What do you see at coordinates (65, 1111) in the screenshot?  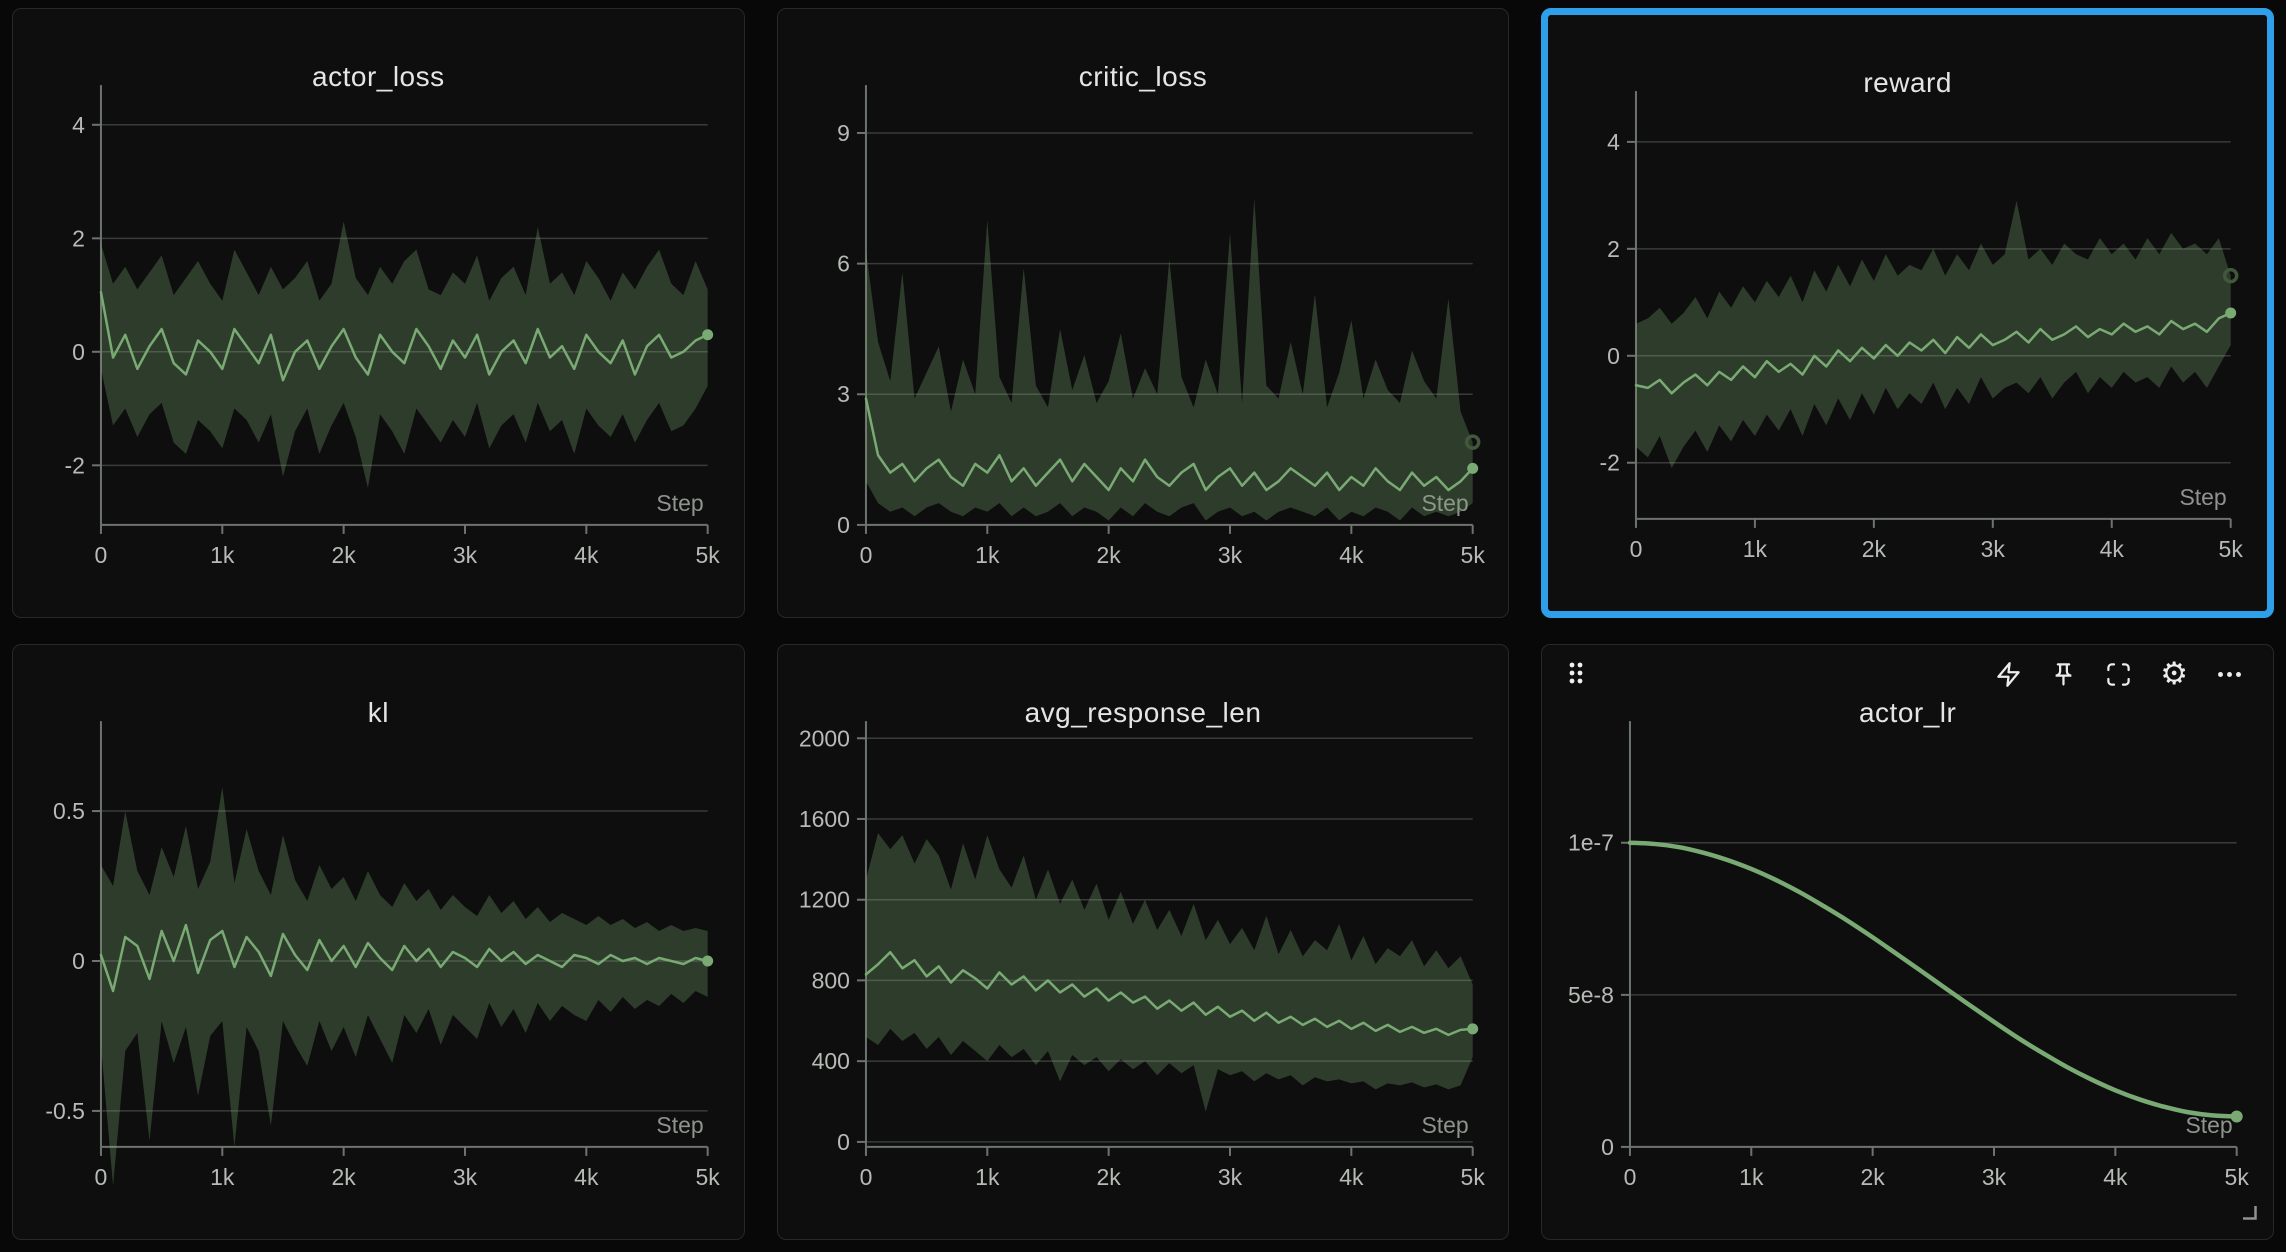 I see `svg-text: -0.5` at bounding box center [65, 1111].